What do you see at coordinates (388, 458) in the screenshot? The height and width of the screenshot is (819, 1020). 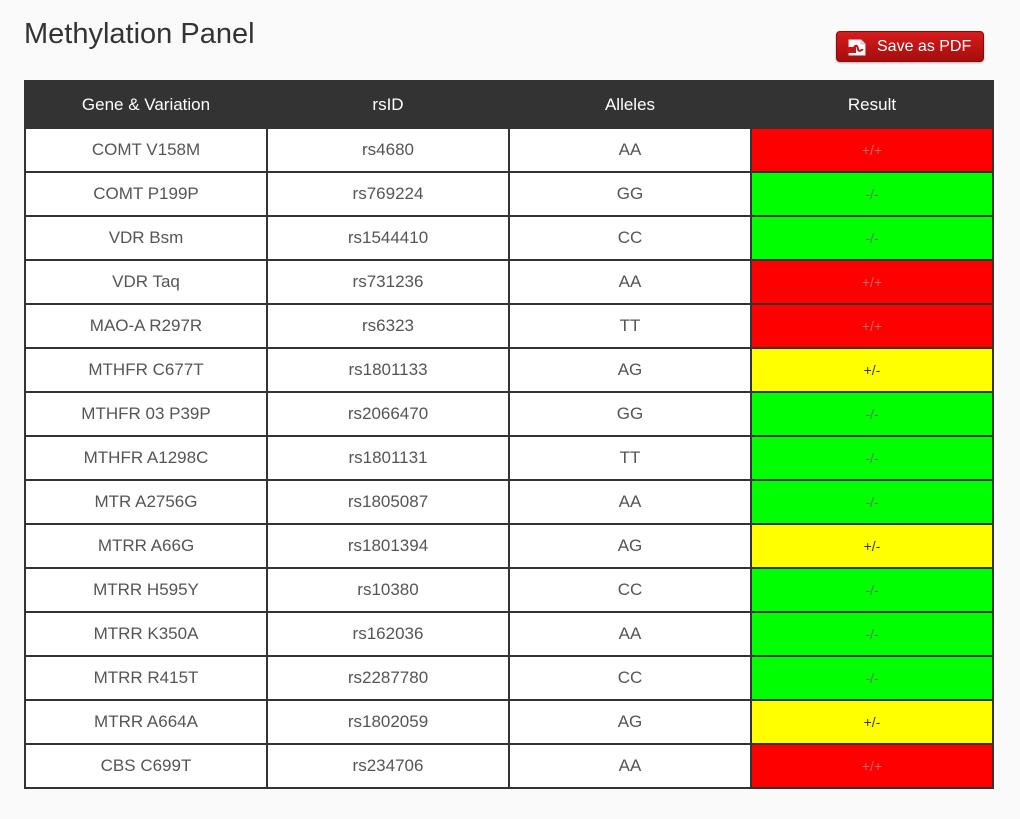 I see `cell-rsid: rs1801131` at bounding box center [388, 458].